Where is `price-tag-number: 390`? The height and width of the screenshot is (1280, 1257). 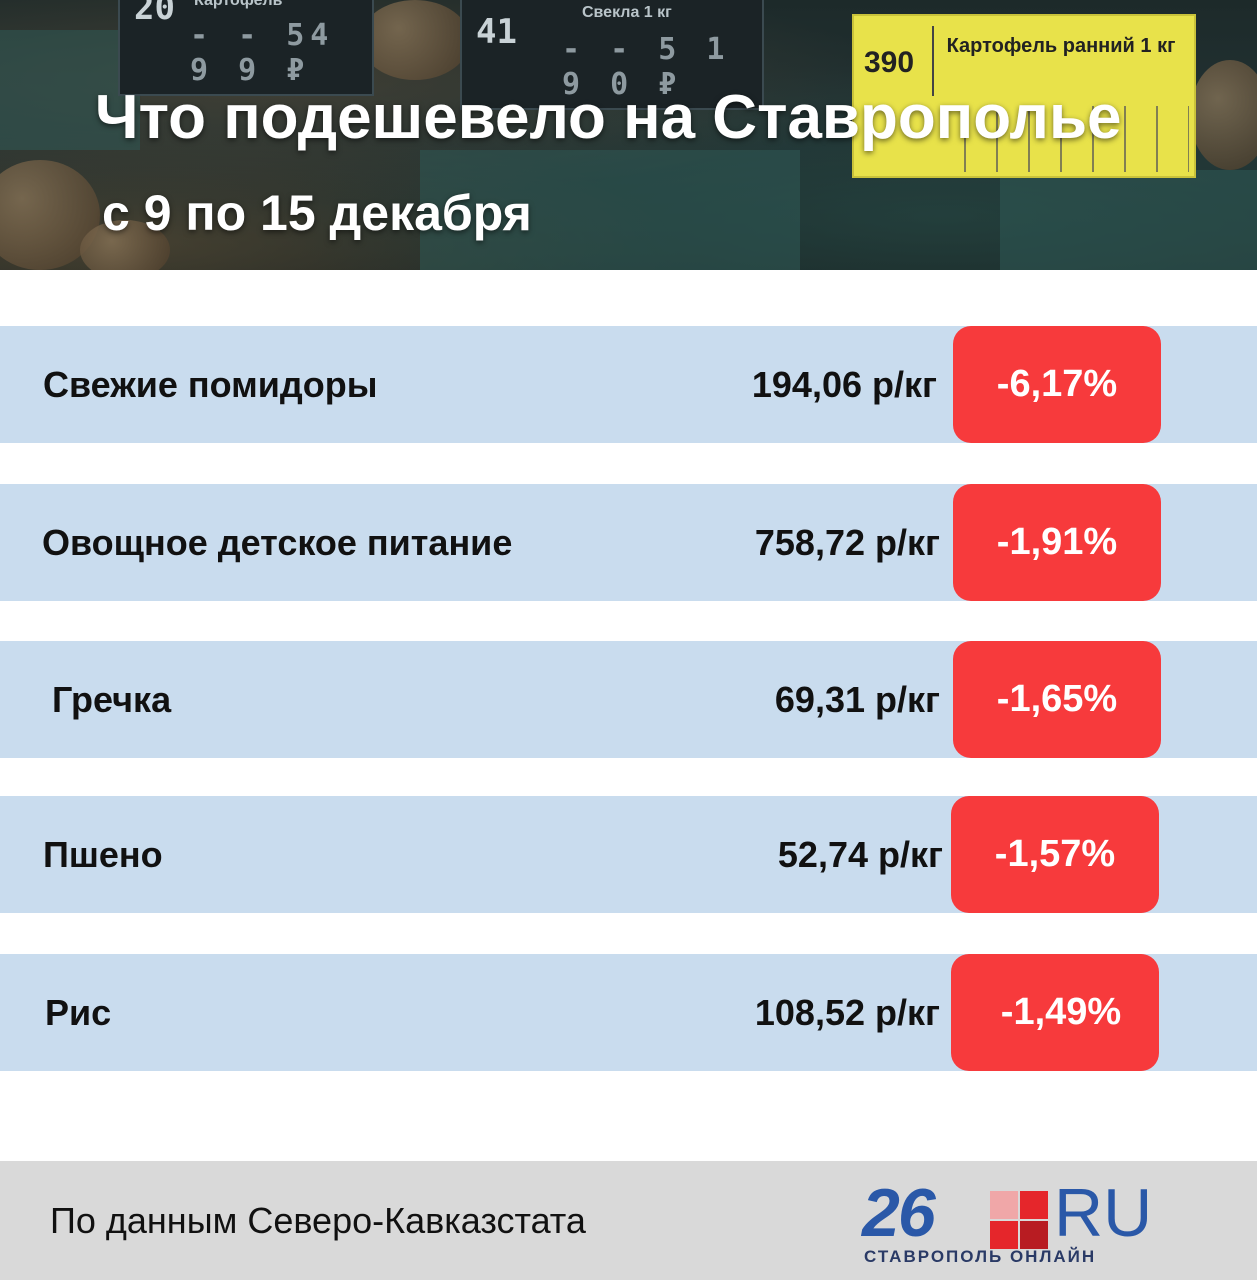 price-tag-number: 390 is located at coordinates (889, 62).